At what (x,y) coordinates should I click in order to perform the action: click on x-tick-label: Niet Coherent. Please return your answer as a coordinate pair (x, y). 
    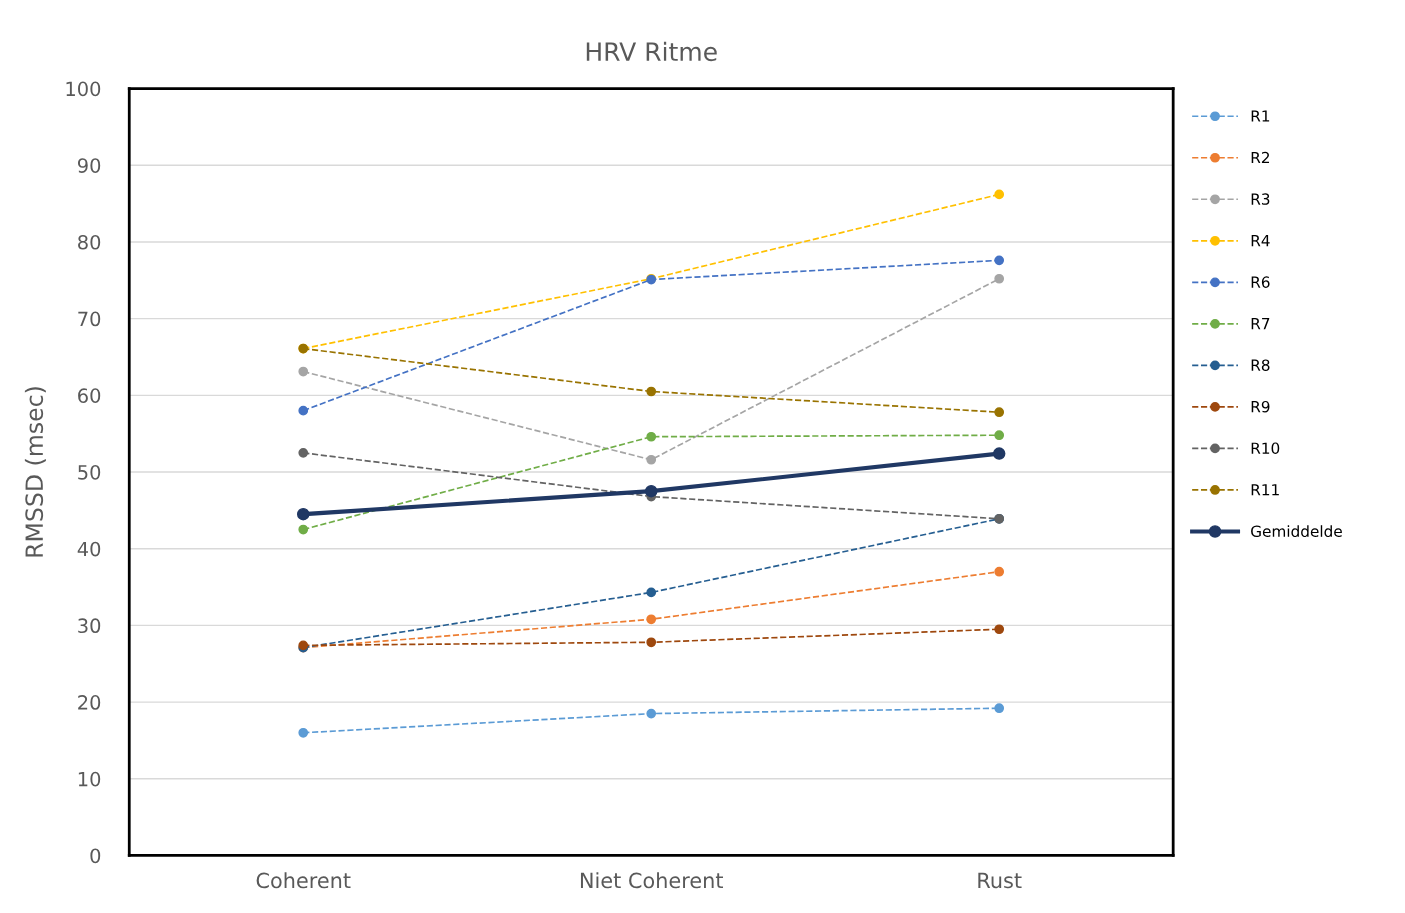
    Looking at the image, I should click on (652, 880).